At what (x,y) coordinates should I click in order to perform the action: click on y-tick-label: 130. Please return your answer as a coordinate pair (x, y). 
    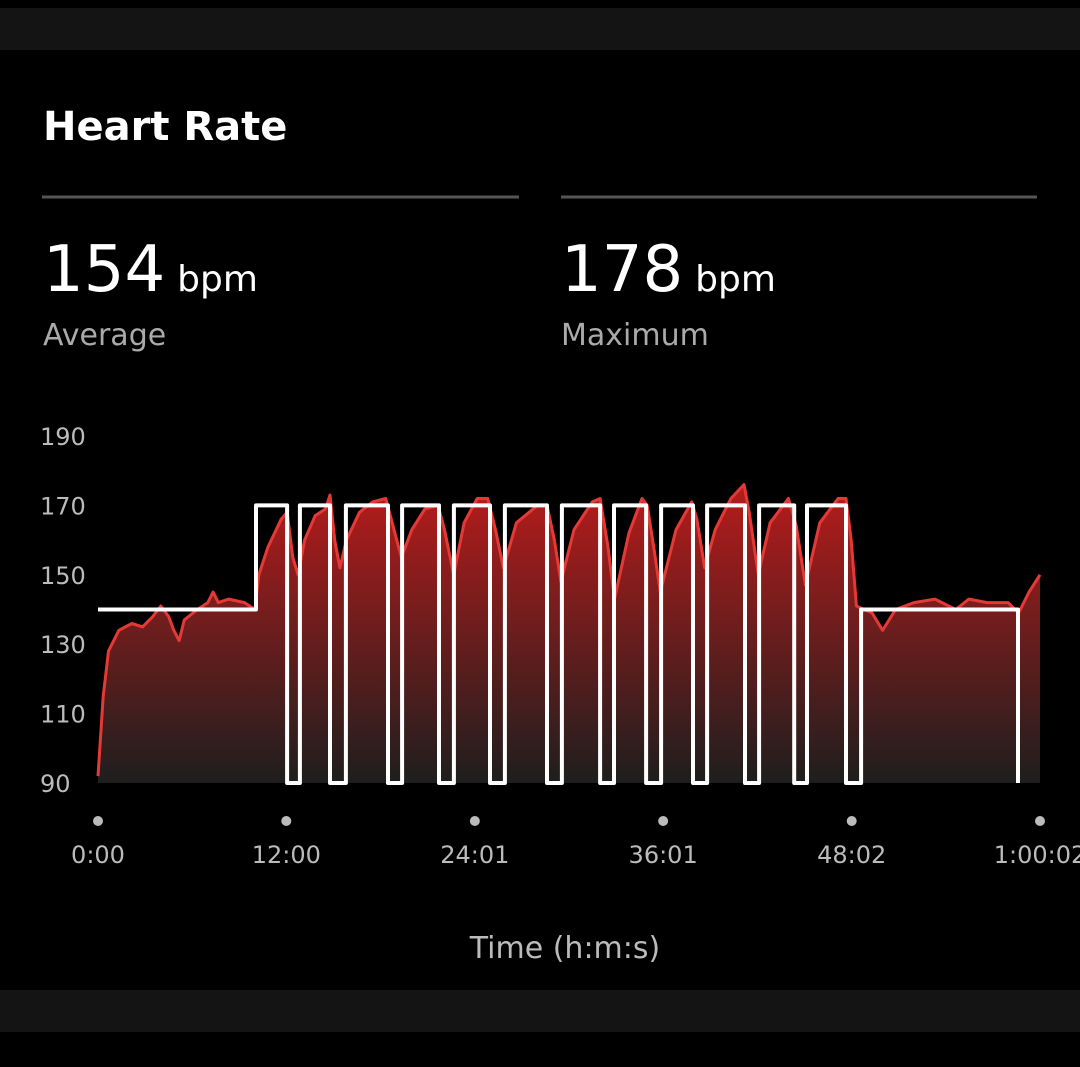
    Looking at the image, I should click on (63, 645).